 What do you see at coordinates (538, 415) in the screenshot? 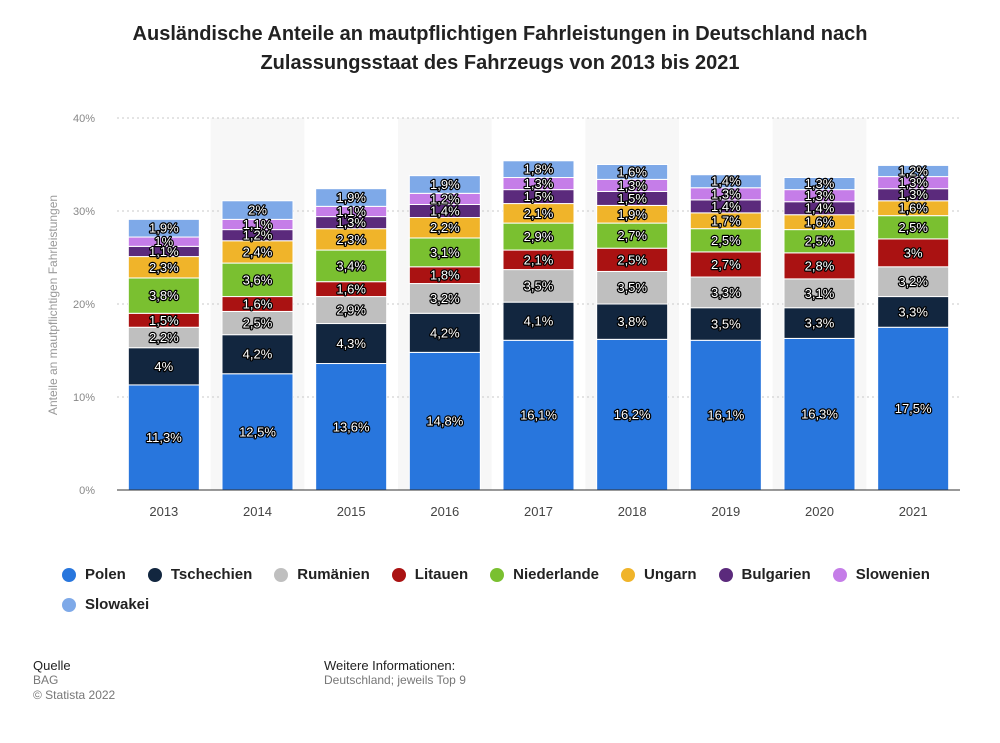
I see `data-label: 16,1%` at bounding box center [538, 415].